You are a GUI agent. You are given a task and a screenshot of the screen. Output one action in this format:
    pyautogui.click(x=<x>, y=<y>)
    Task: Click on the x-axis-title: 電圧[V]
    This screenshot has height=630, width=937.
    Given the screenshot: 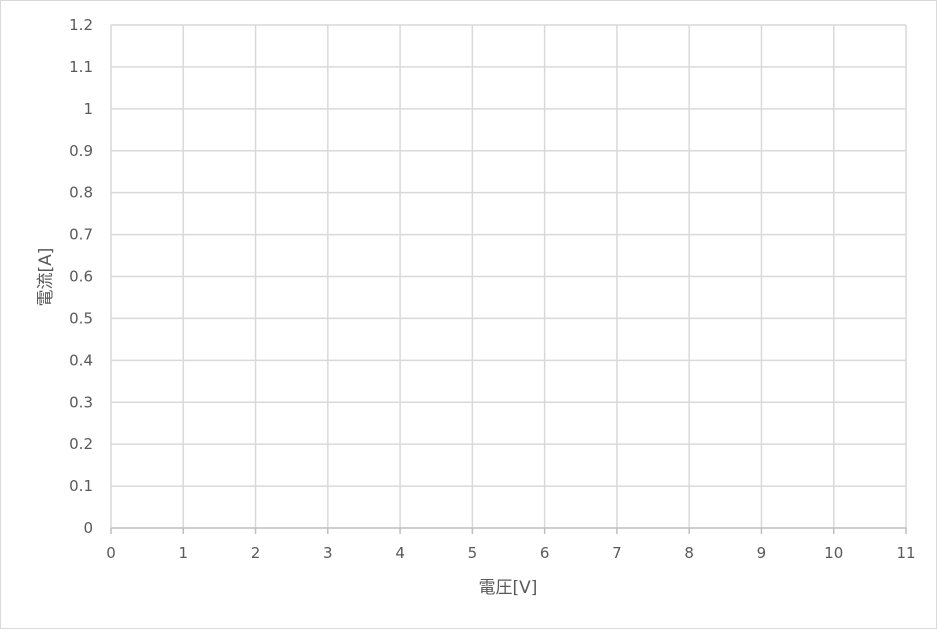 What is the action you would take?
    pyautogui.click(x=508, y=588)
    